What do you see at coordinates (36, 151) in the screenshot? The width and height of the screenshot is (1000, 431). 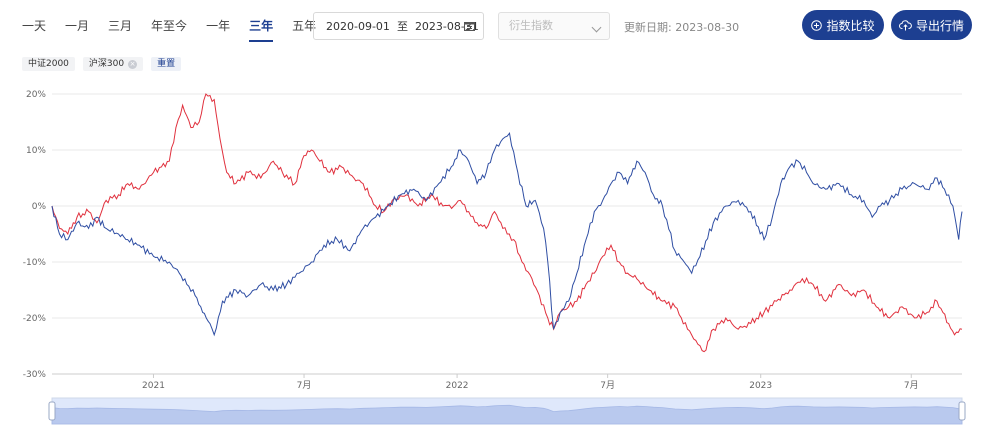 I see `y-tick-label: 10%` at bounding box center [36, 151].